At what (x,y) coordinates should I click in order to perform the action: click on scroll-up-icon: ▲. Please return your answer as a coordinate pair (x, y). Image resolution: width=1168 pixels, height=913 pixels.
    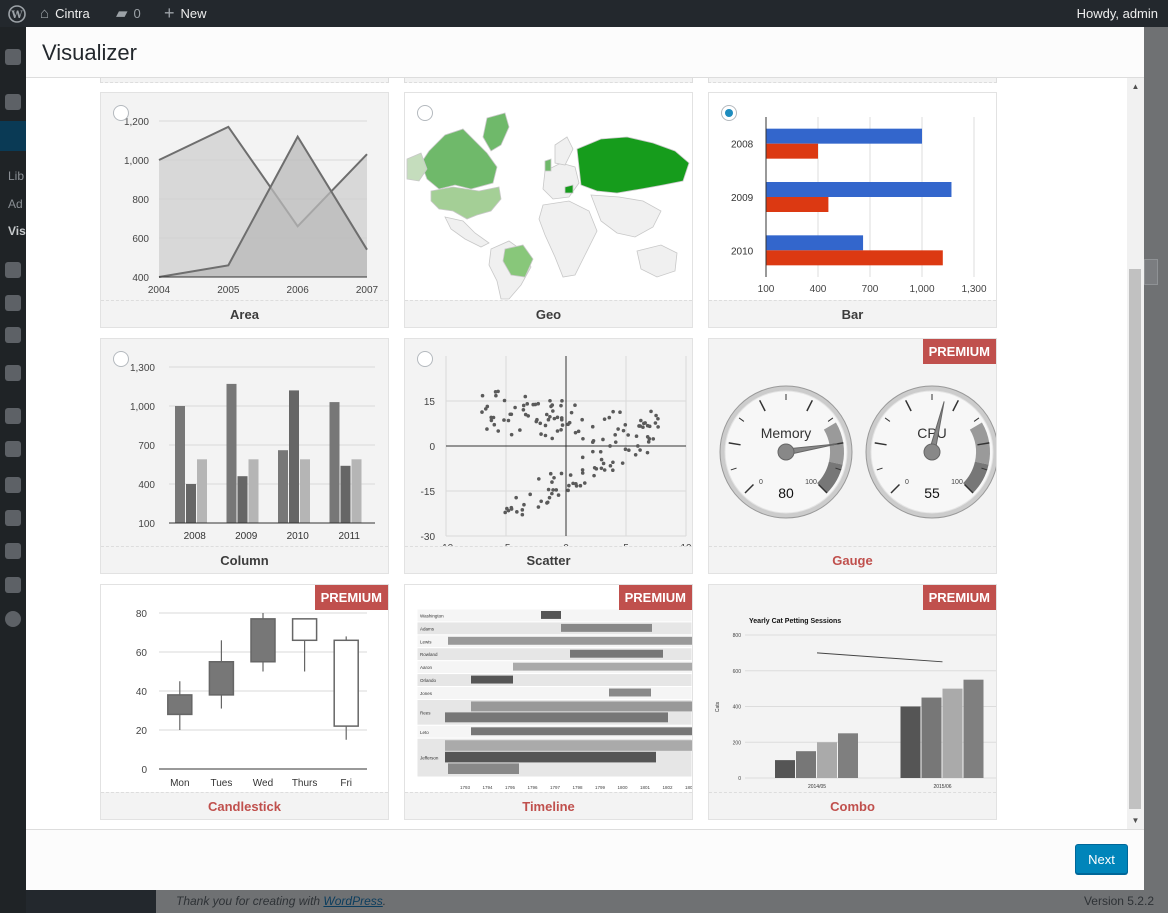
    Looking at the image, I should click on (1135, 86).